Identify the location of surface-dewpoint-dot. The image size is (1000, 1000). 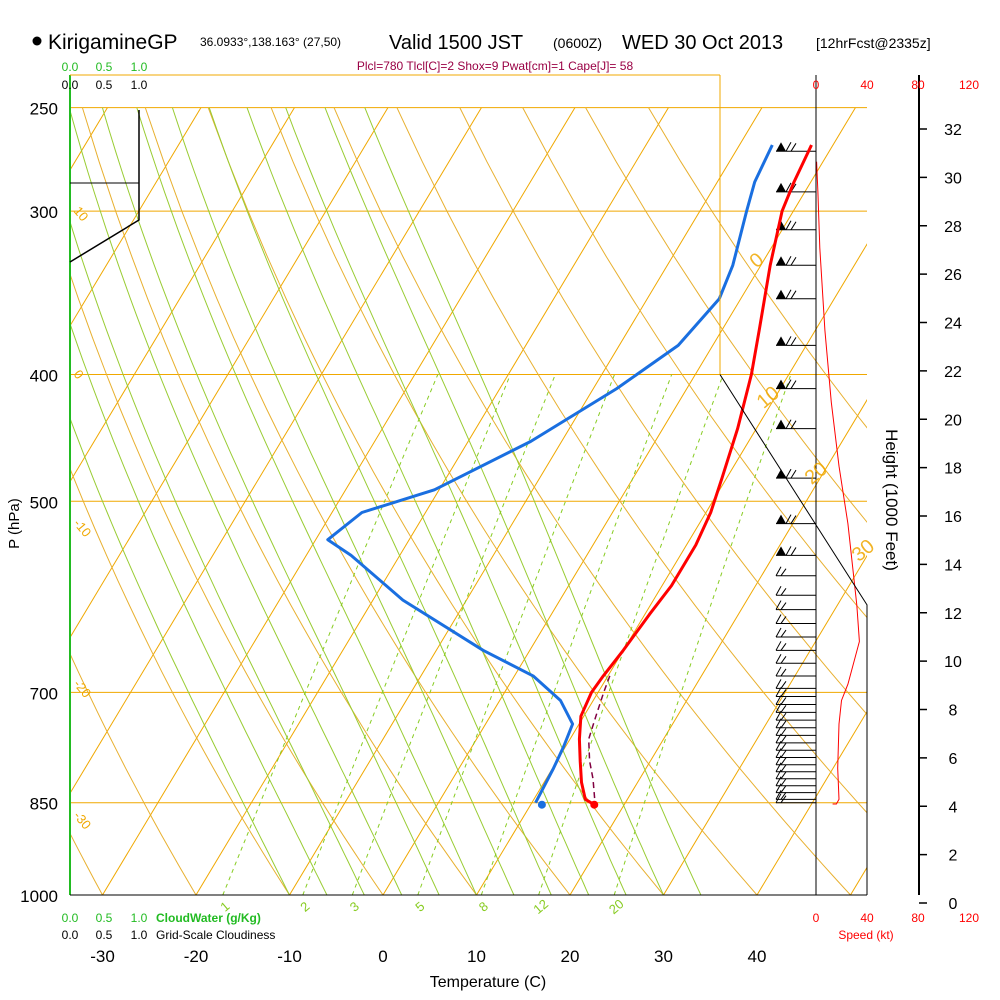
(541, 804).